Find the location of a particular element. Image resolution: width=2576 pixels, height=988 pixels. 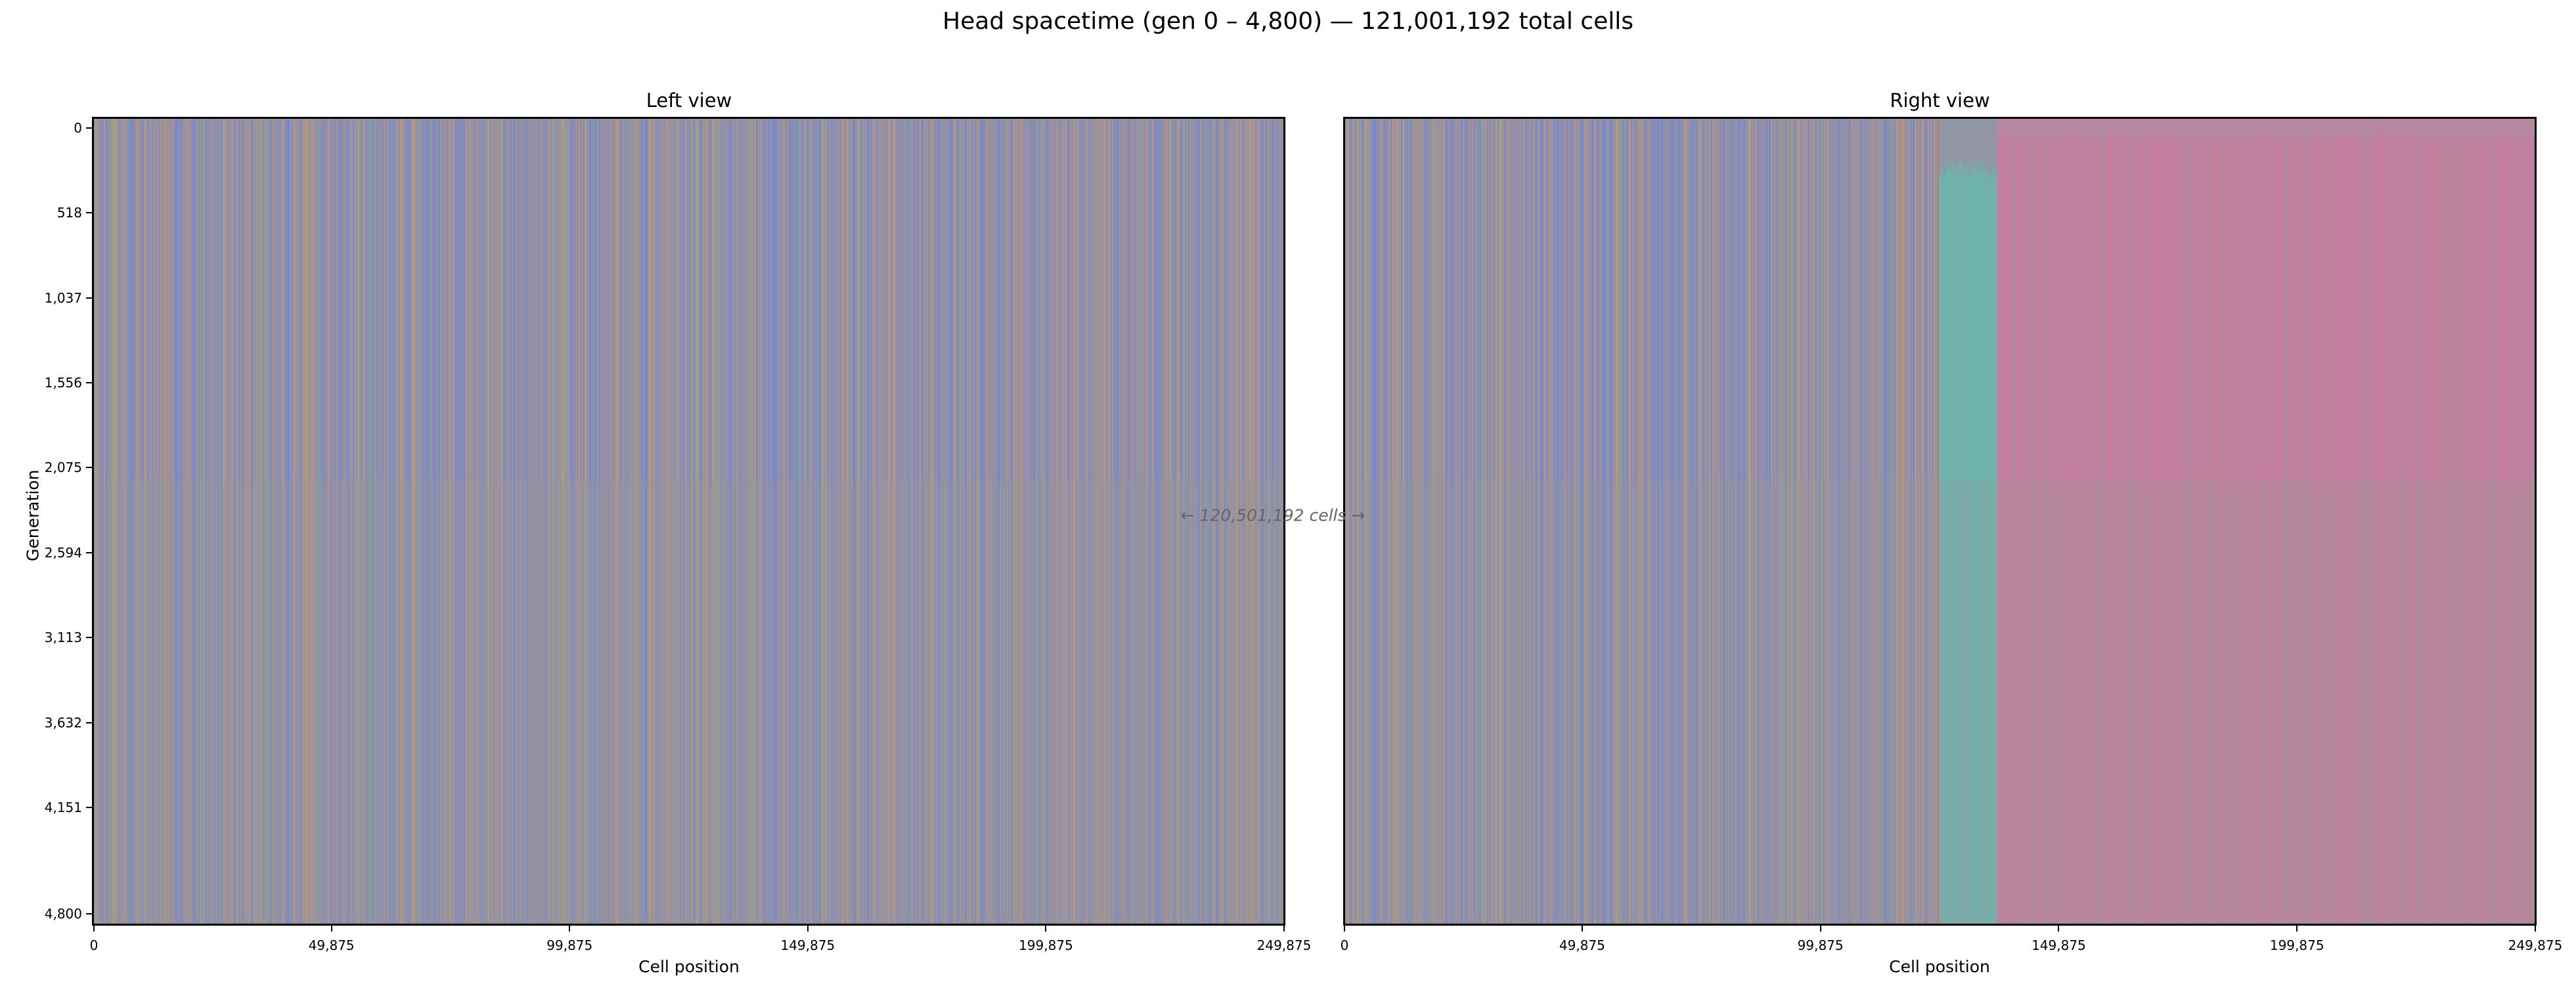

y-tick-label: 4,800 is located at coordinates (63, 914).